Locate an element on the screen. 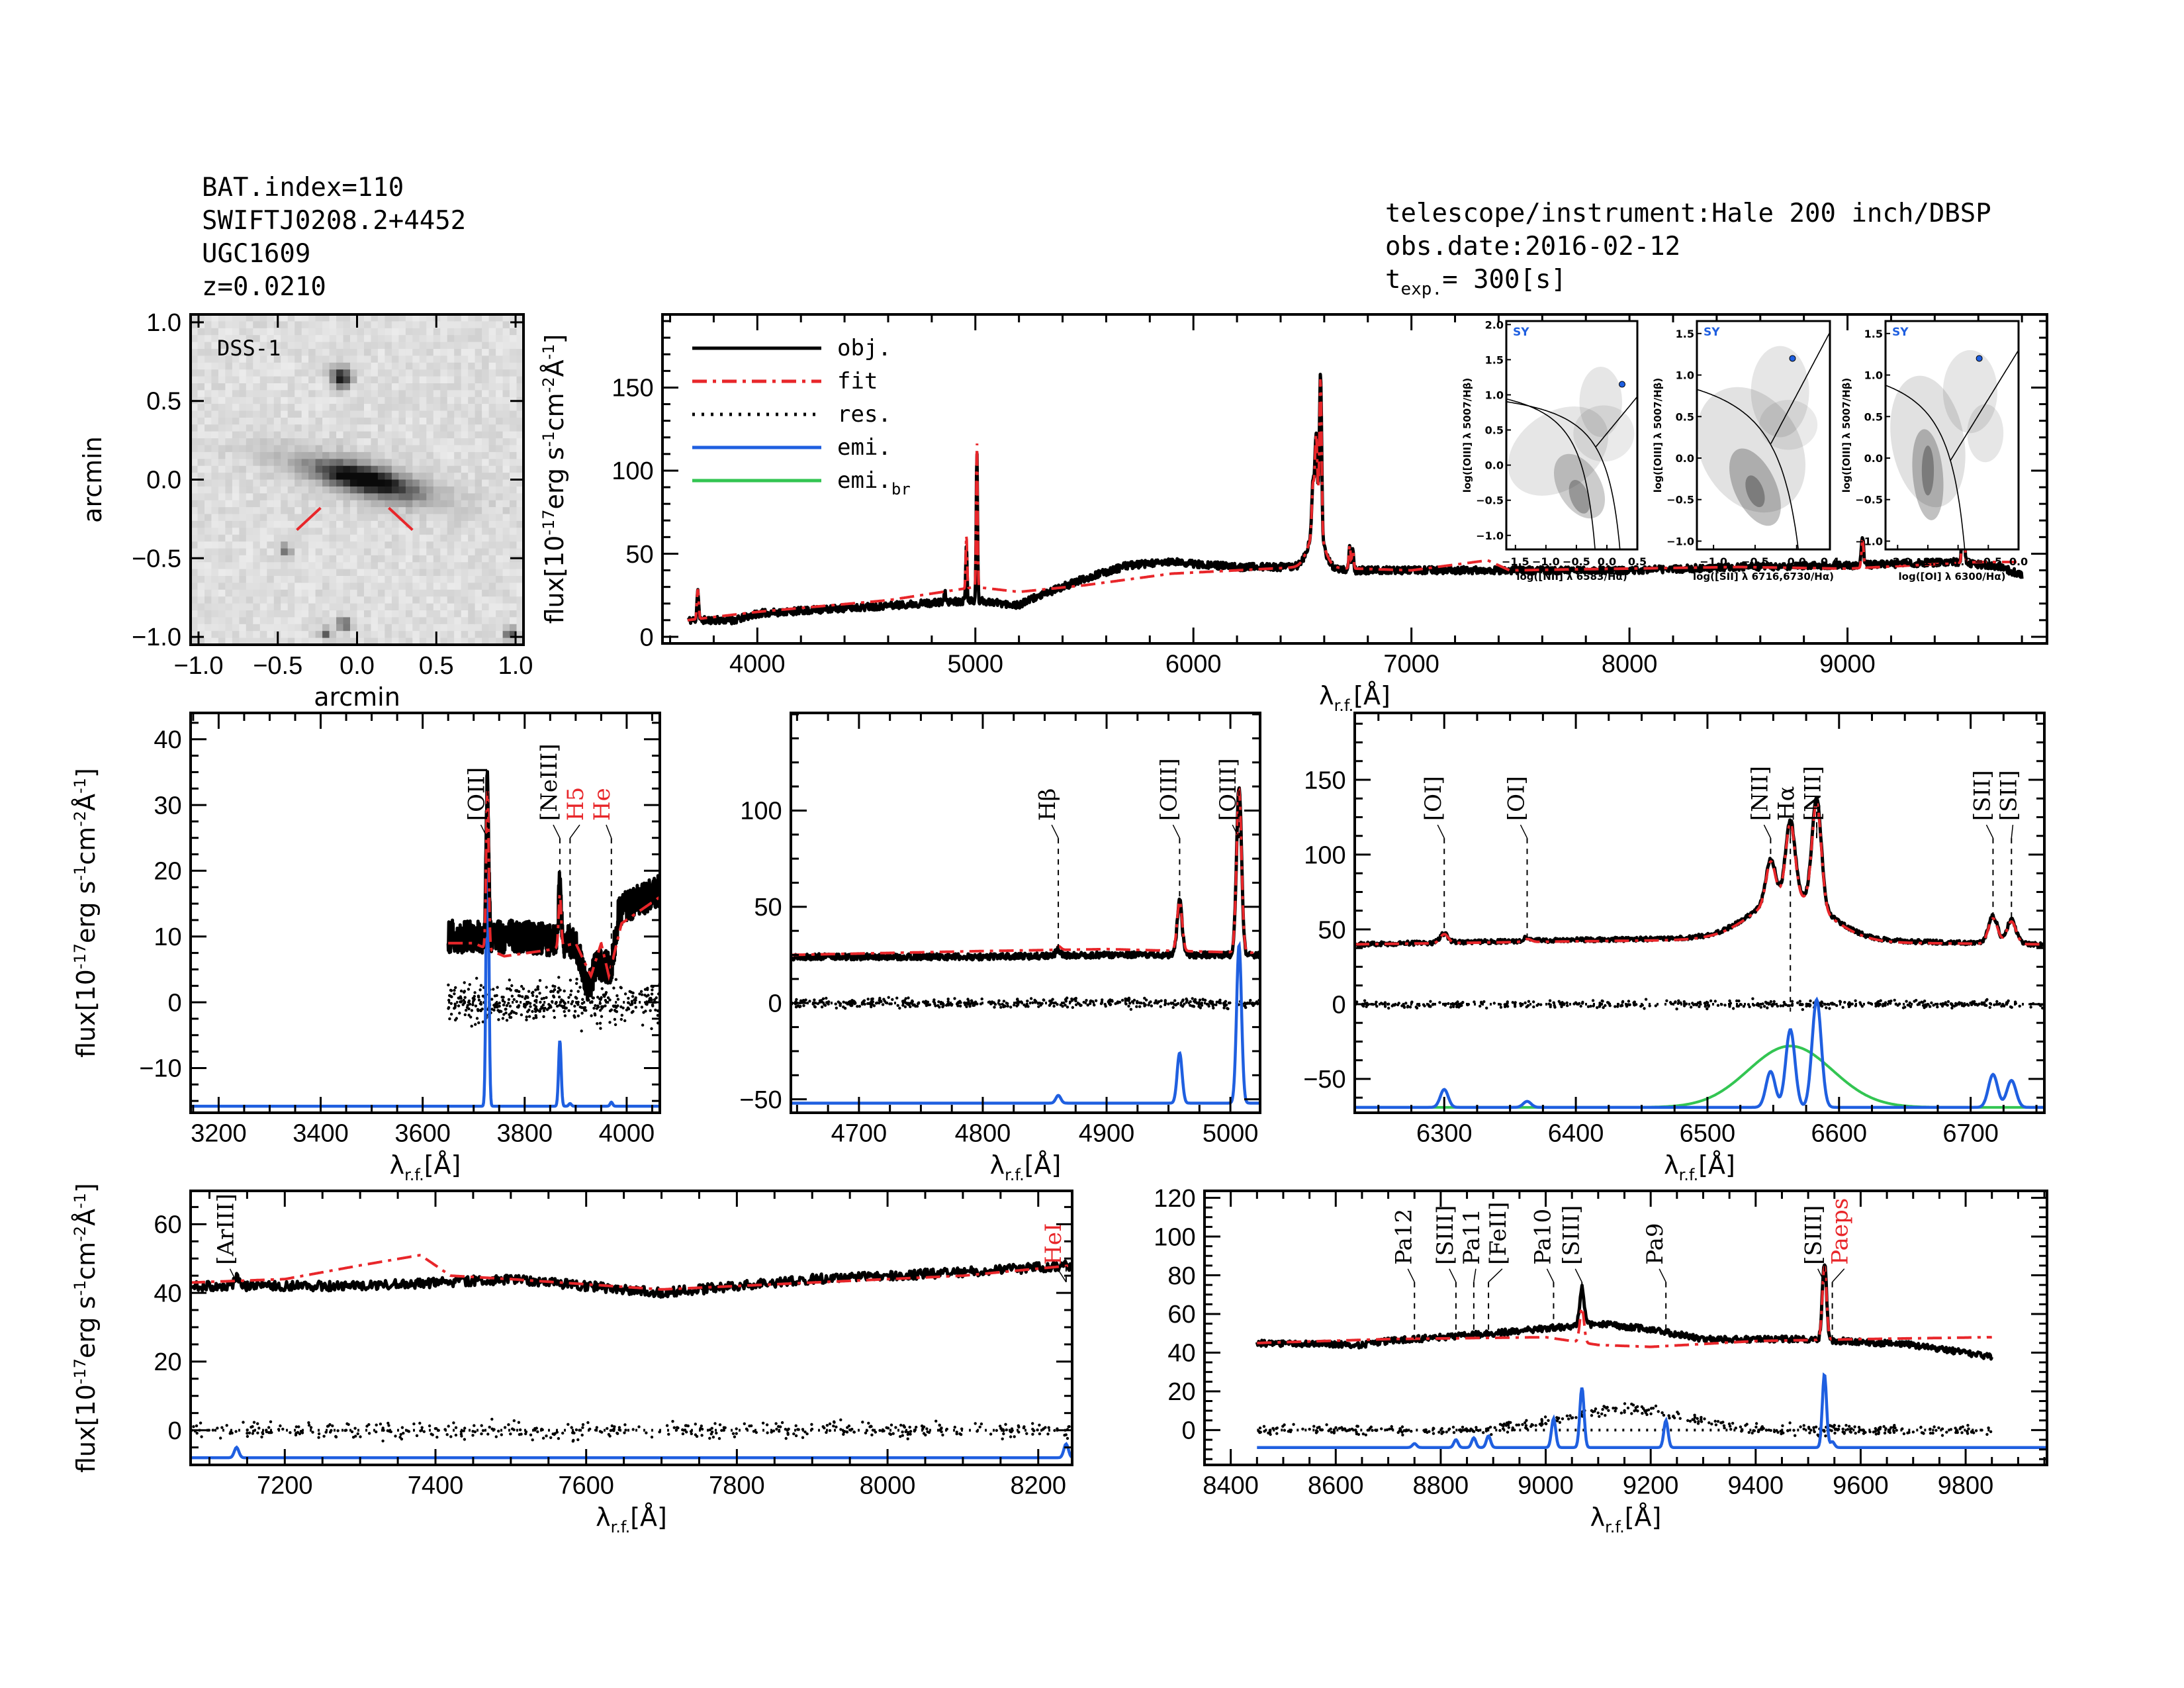  flux-label-part: erg s is located at coordinates (86, 912).